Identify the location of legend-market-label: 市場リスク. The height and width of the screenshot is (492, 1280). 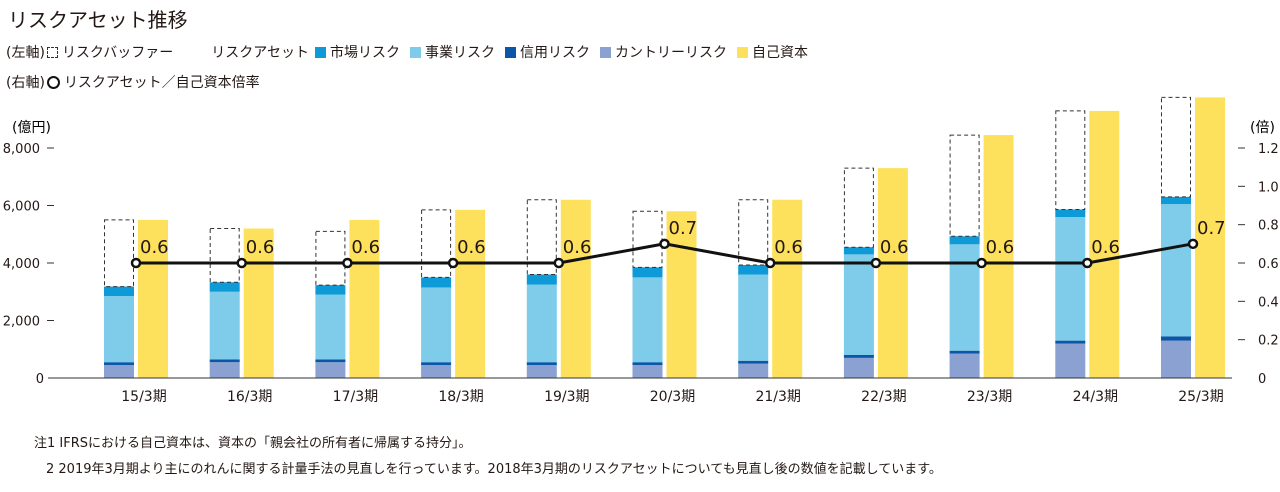
(364, 53).